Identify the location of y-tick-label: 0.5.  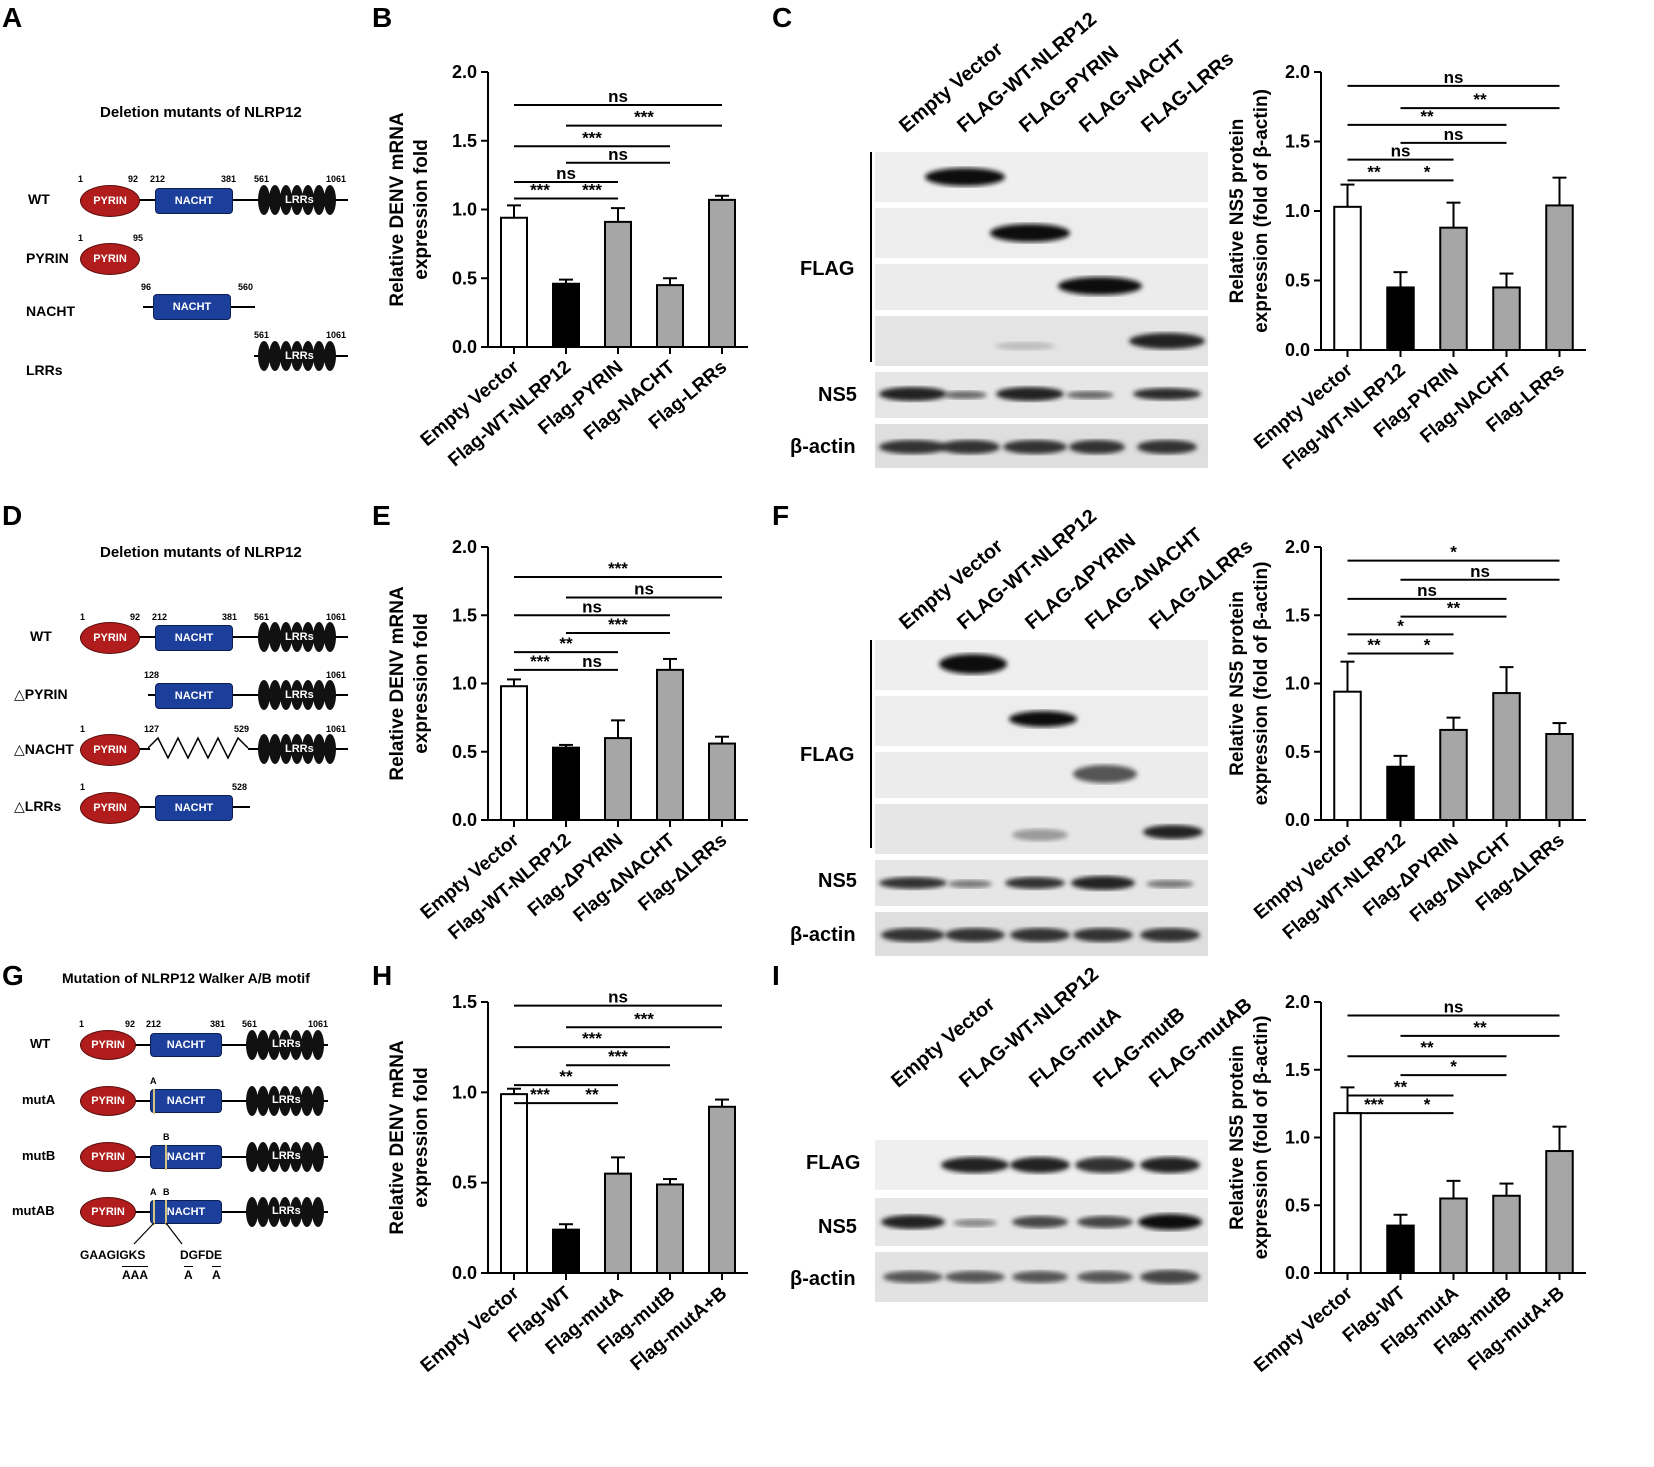
(1297, 1205).